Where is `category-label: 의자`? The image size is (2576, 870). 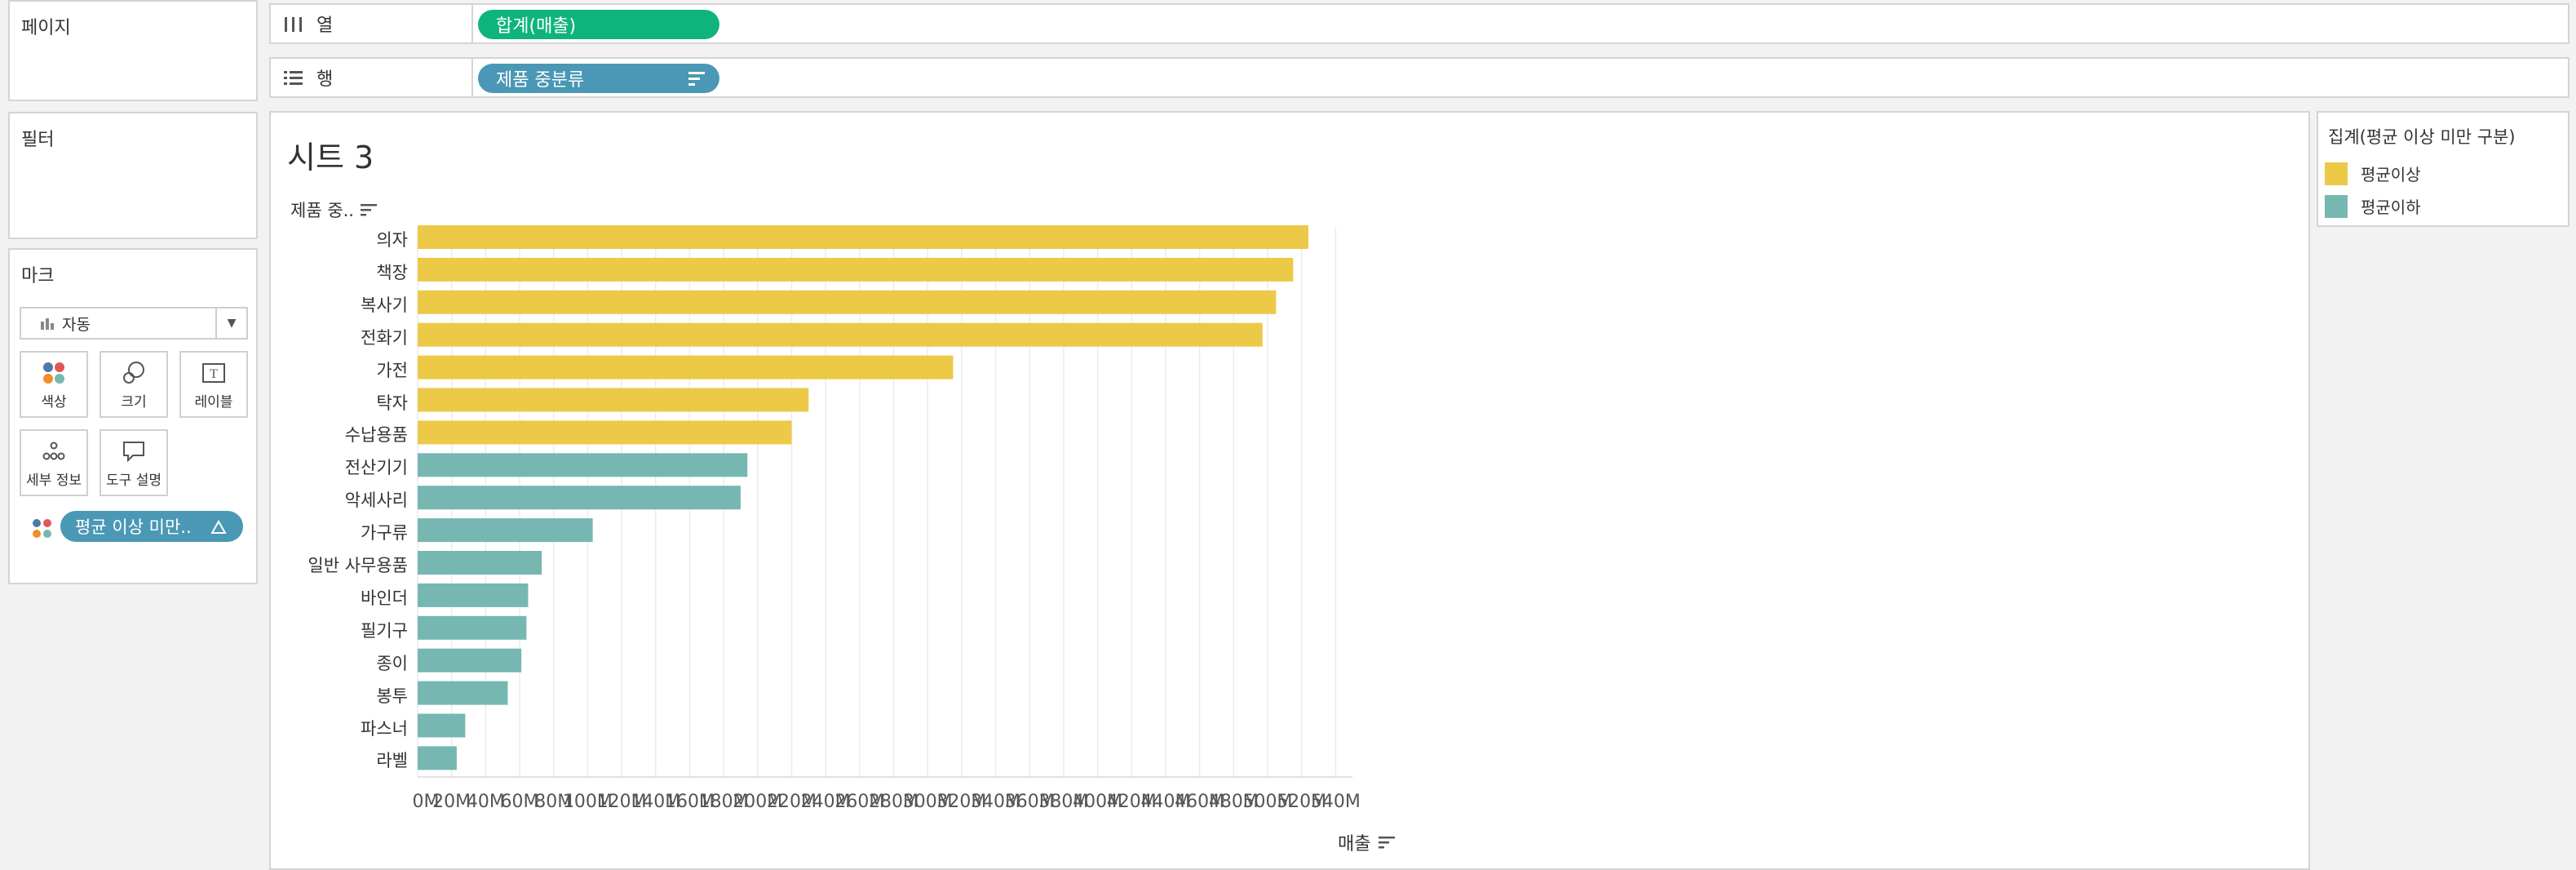
category-label: 의자 is located at coordinates (392, 240).